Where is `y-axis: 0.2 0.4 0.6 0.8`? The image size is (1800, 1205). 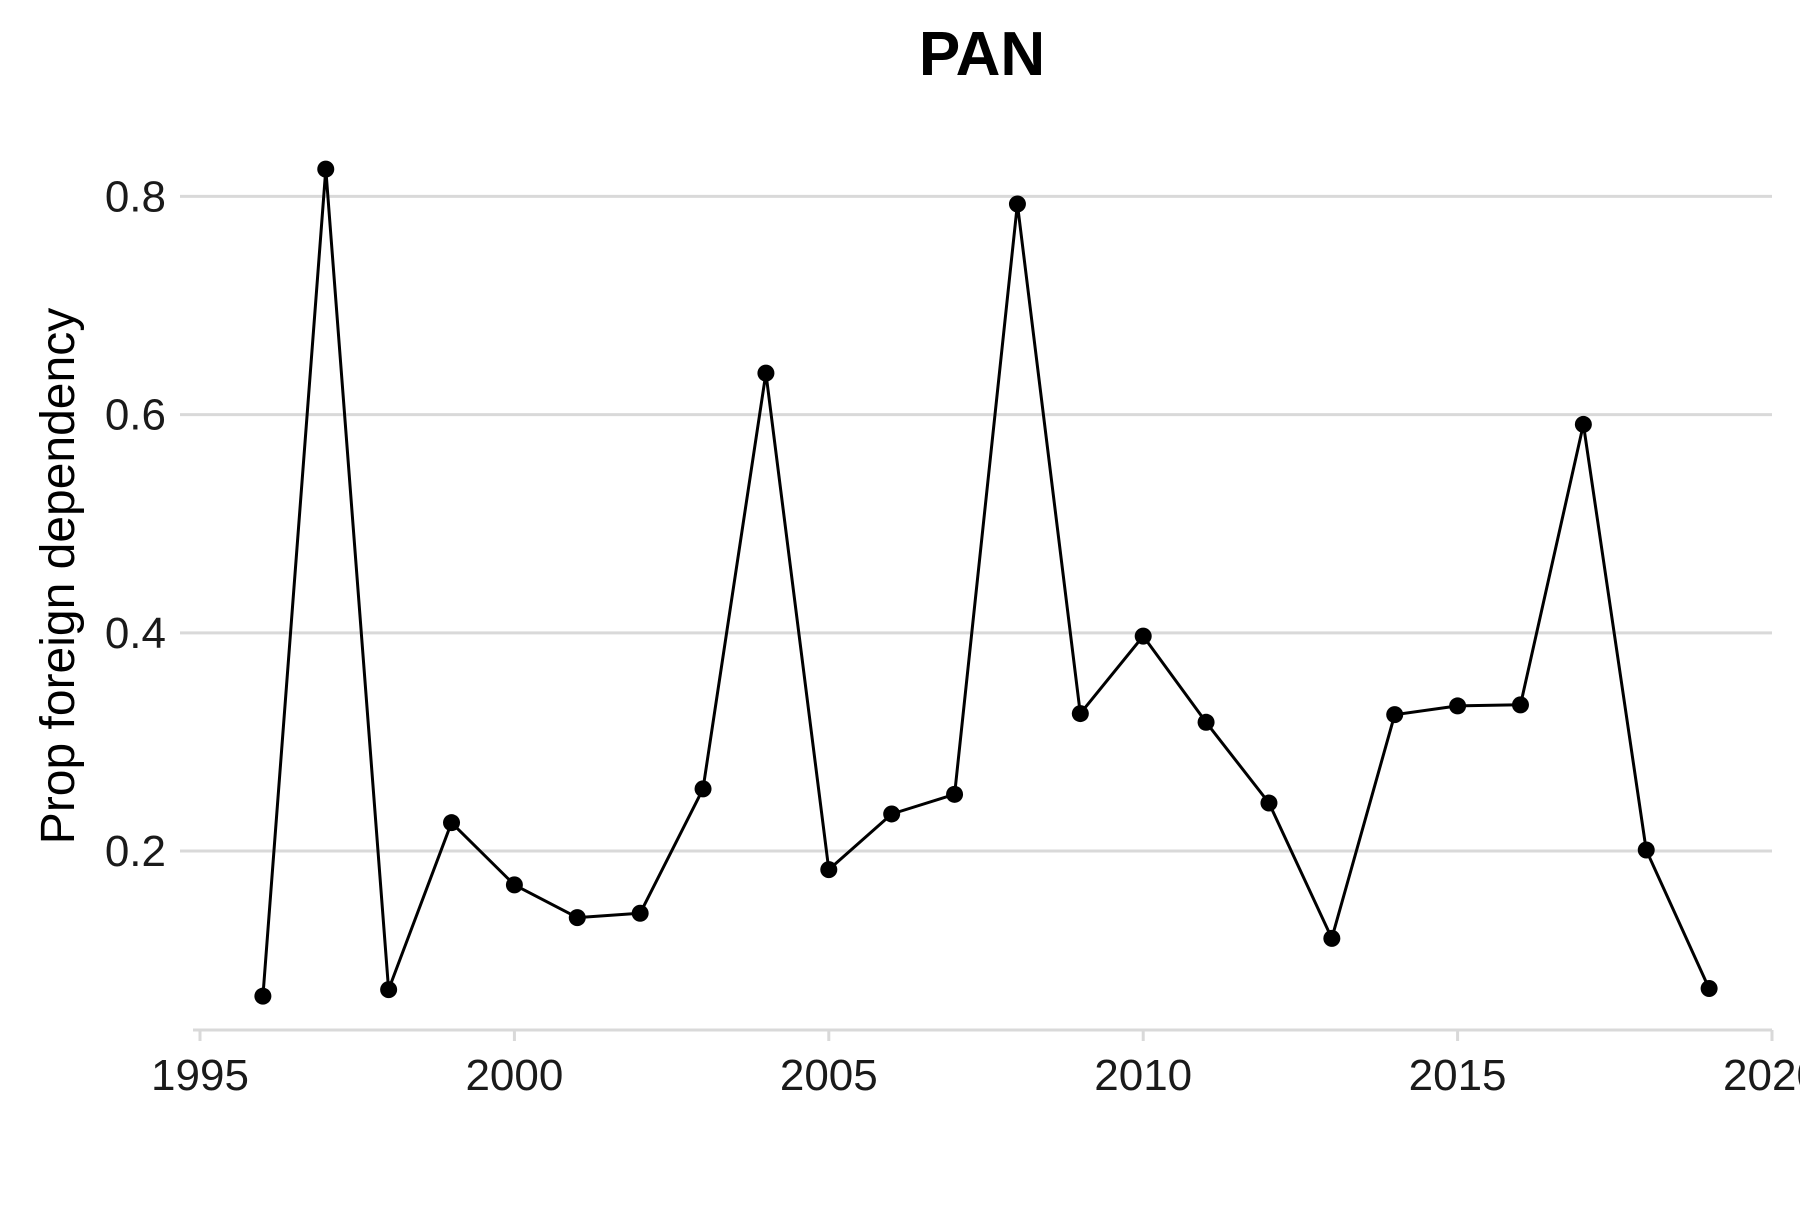 y-axis: 0.2 0.4 0.6 0.8 is located at coordinates (135, 524).